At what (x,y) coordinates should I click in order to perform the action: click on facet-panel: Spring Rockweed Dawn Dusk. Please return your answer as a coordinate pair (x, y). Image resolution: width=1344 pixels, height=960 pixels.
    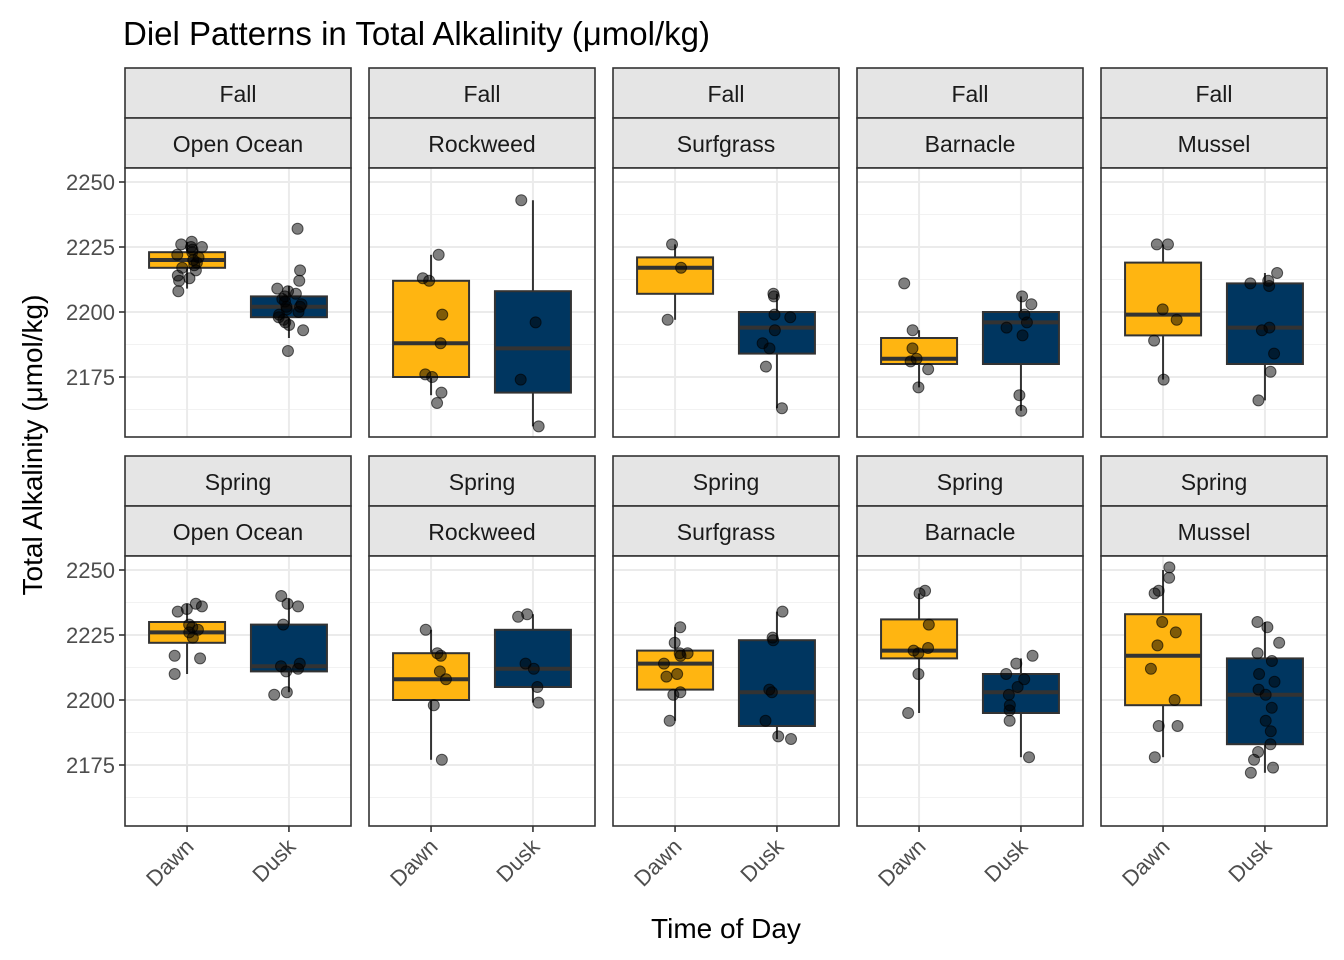
    Looking at the image, I should click on (482, 673).